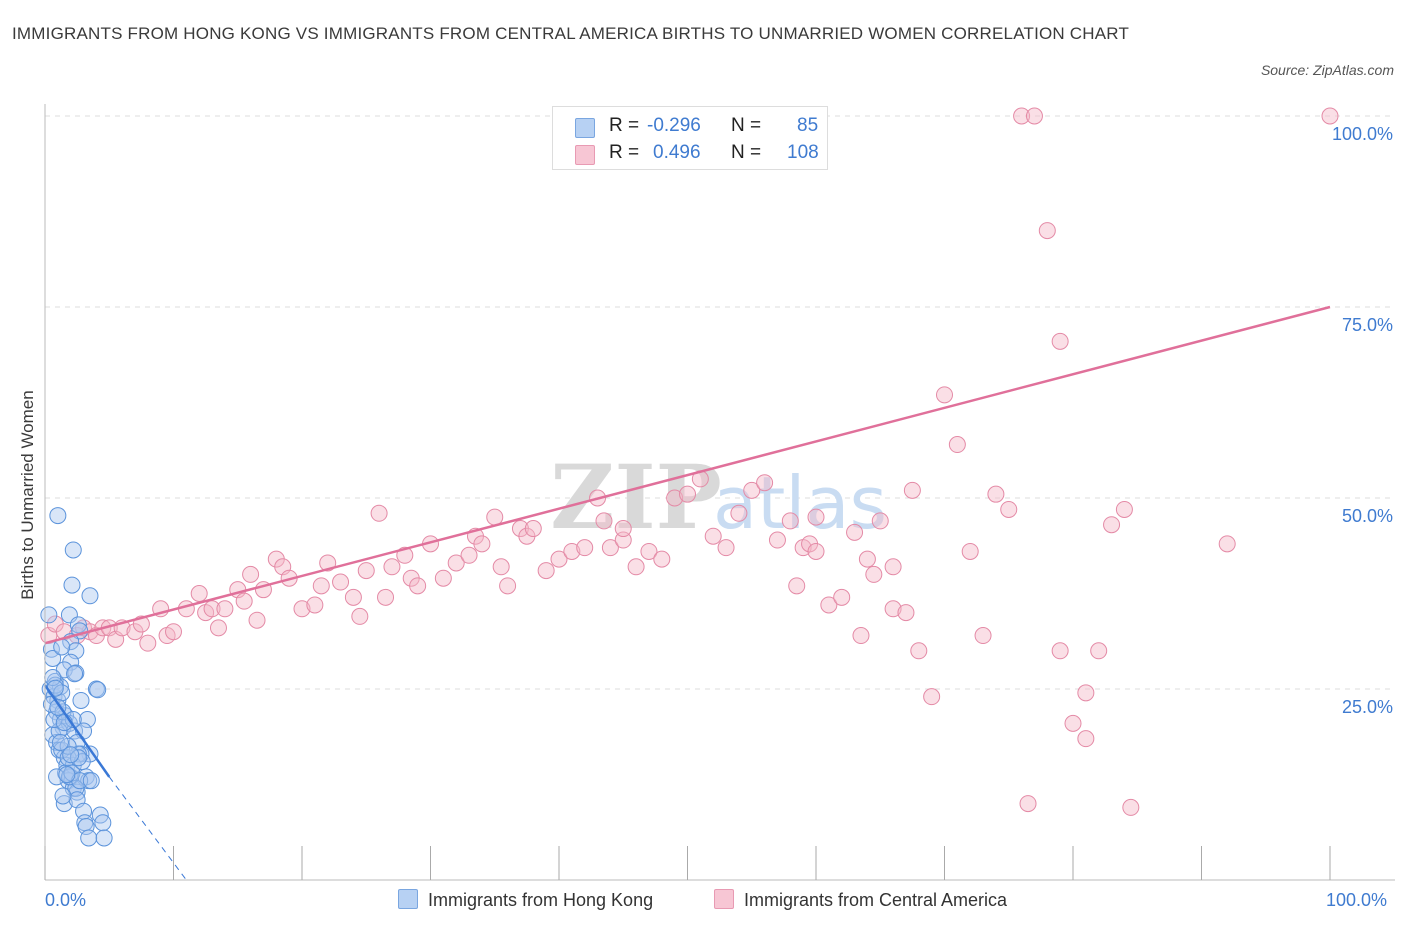  What do you see at coordinates (636, 497) in the screenshot?
I see `watermark-zip: ZIP` at bounding box center [636, 497].